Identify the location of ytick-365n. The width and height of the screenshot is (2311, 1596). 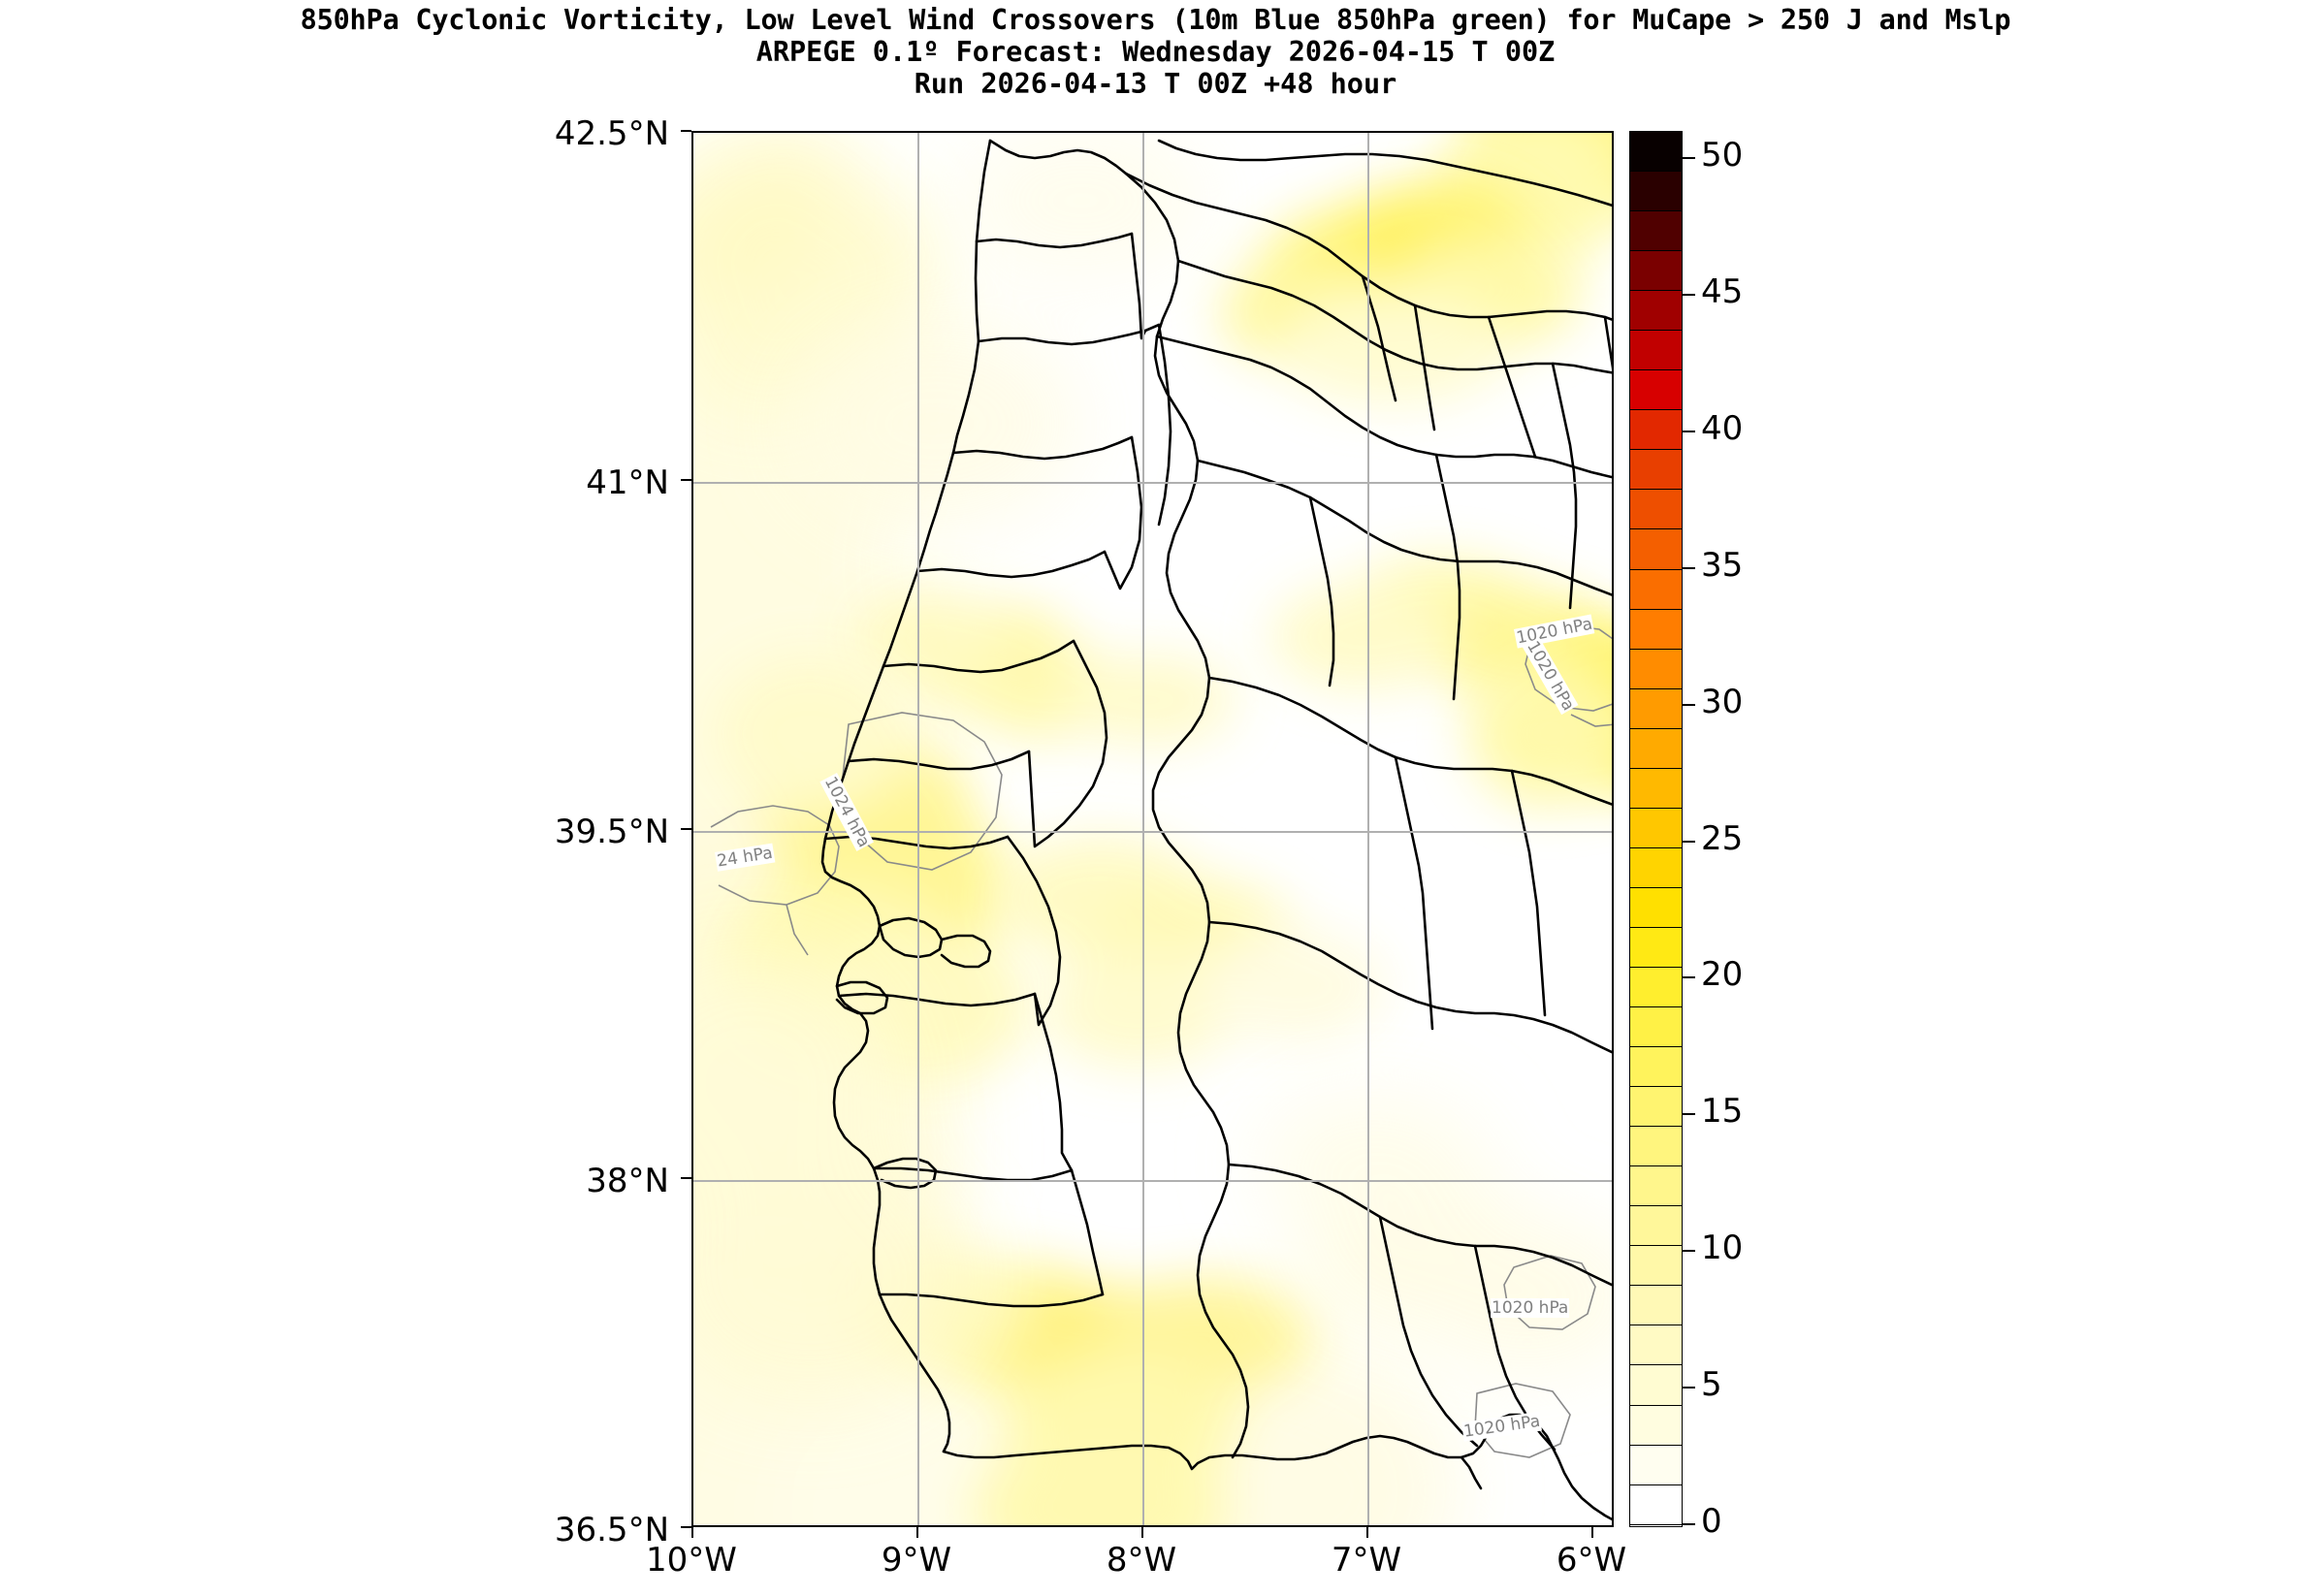
(686, 1527).